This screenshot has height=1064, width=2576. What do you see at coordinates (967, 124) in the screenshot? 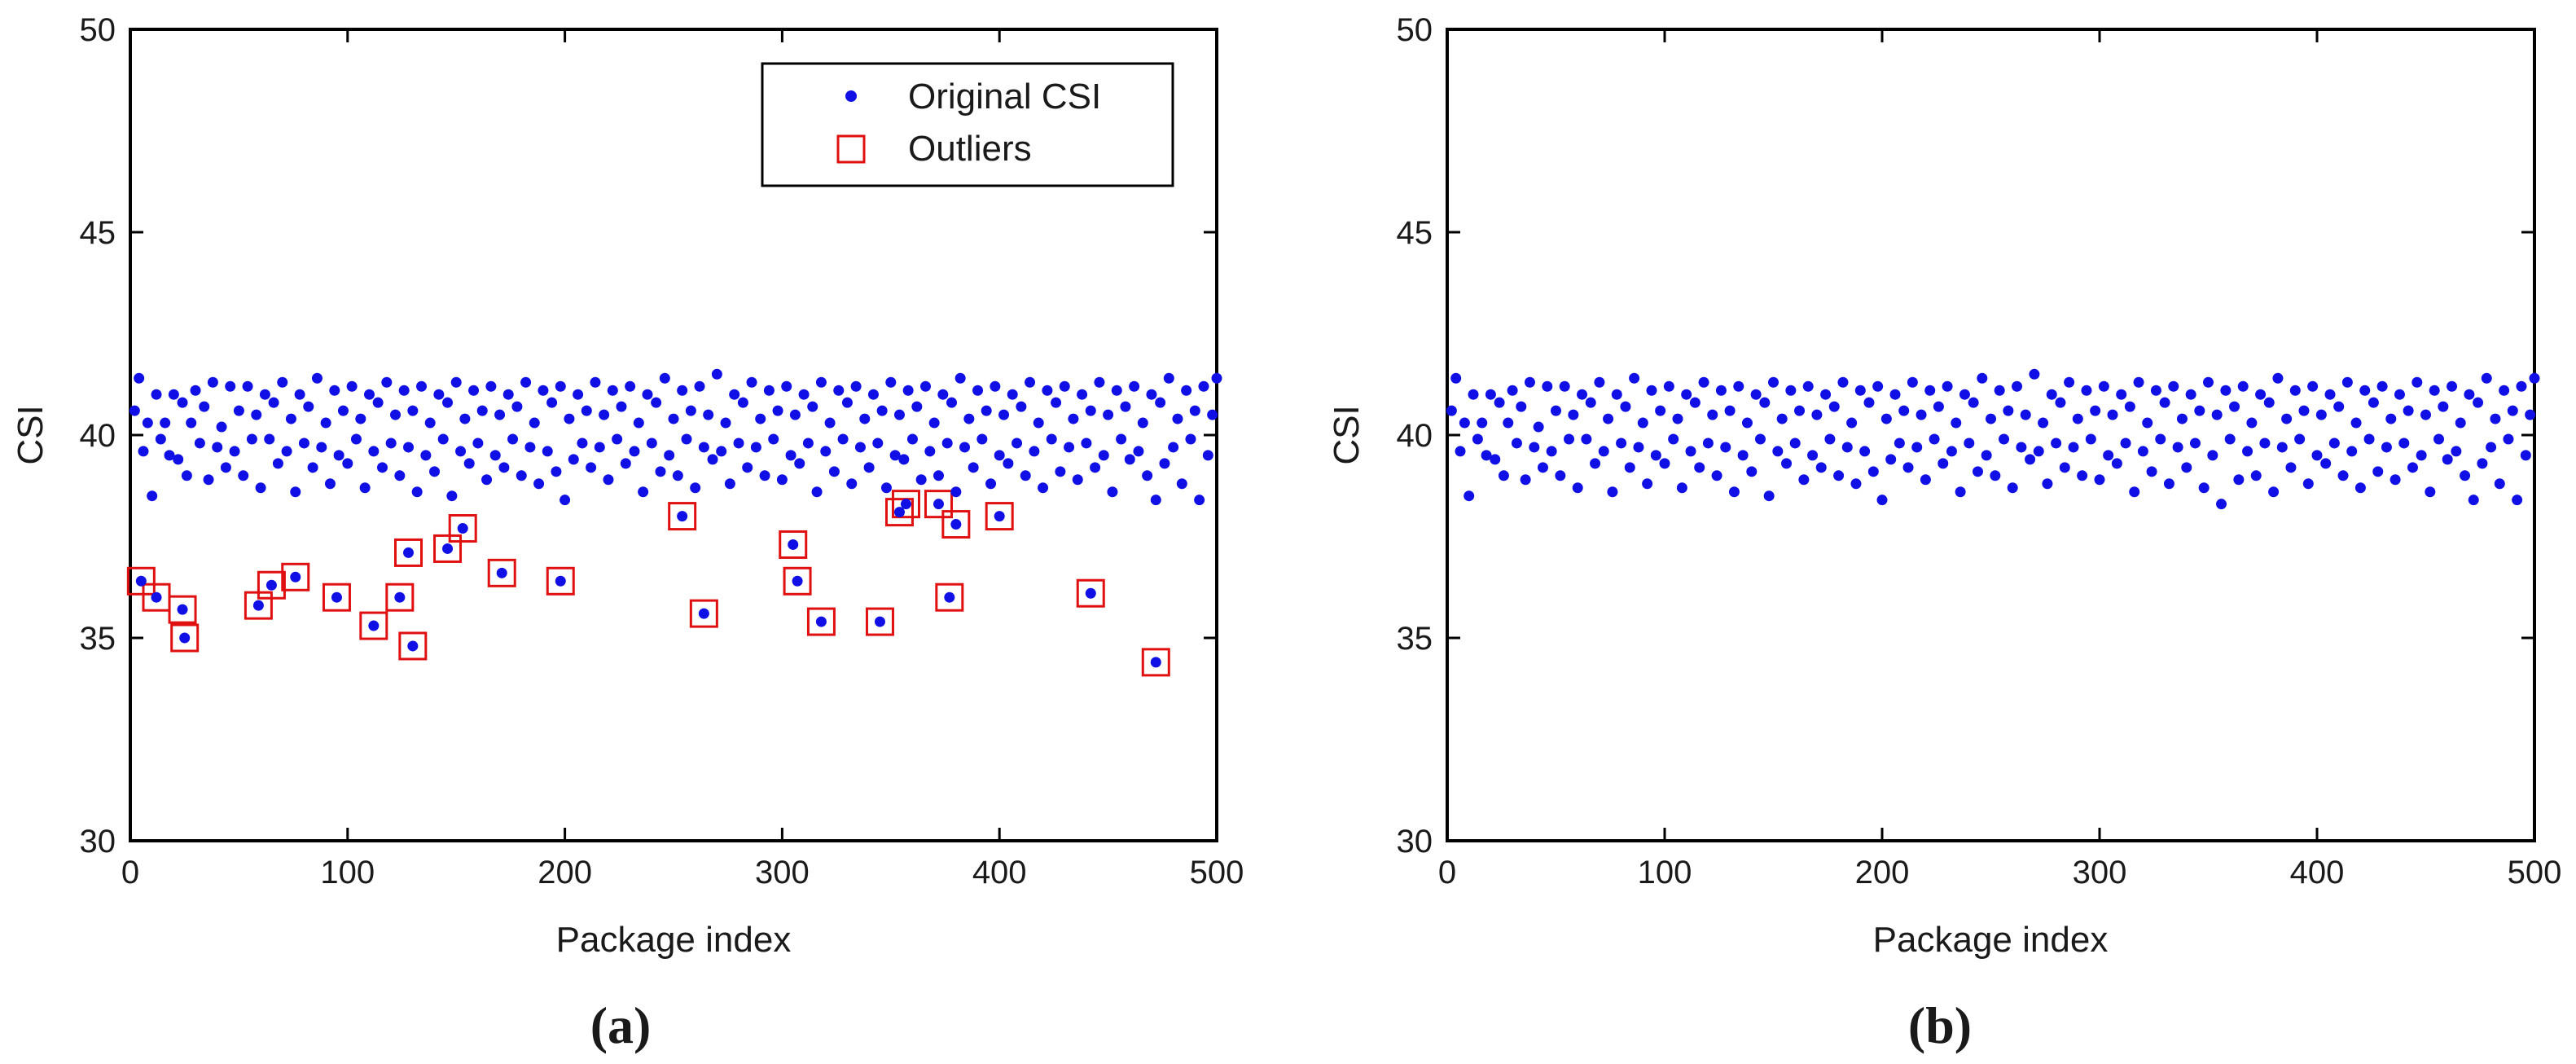
I see `legend: Original CSI Outliers` at bounding box center [967, 124].